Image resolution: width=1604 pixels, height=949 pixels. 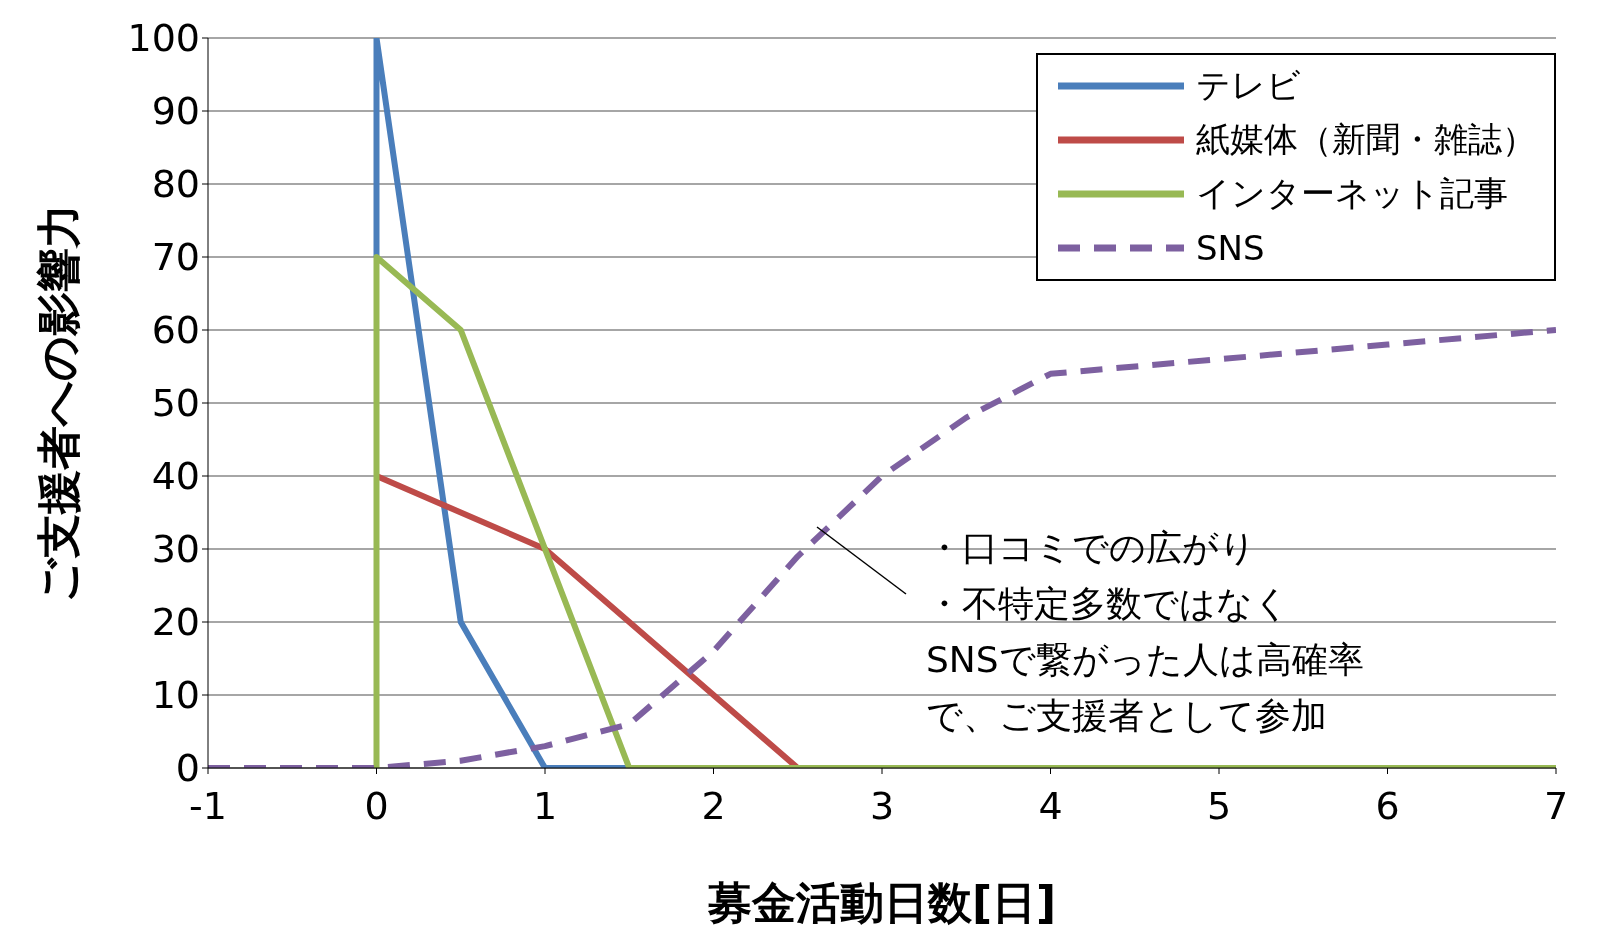 What do you see at coordinates (1108, 604) in the screenshot?
I see `annotation: ・不特定多数ではなく` at bounding box center [1108, 604].